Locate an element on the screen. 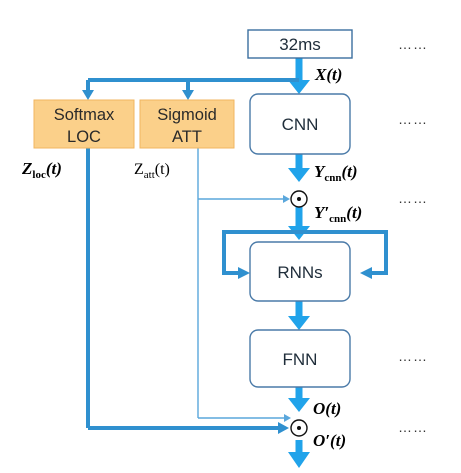  label-x-t: X(t) is located at coordinates (328, 74).